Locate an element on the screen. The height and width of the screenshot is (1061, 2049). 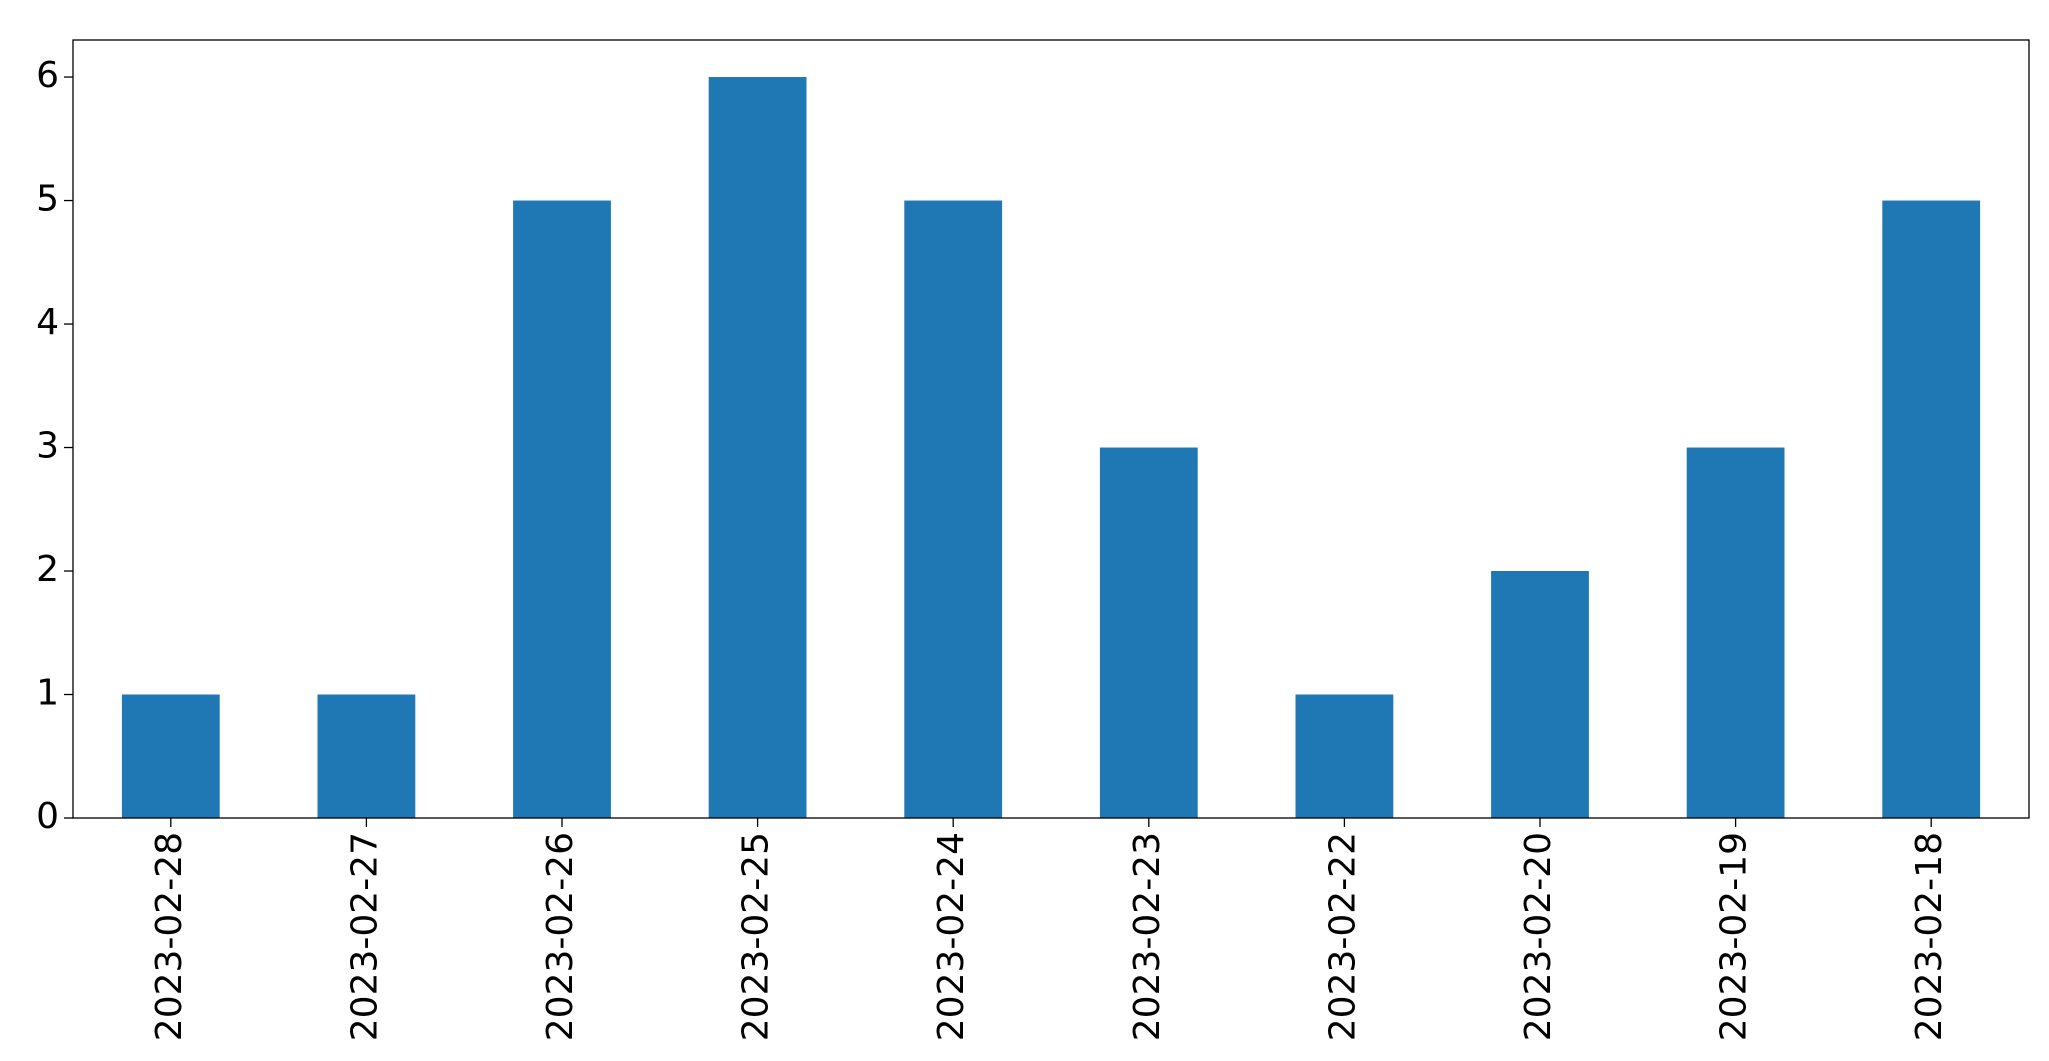
x-tick-label: 2023-02-22 is located at coordinates (1342, 936).